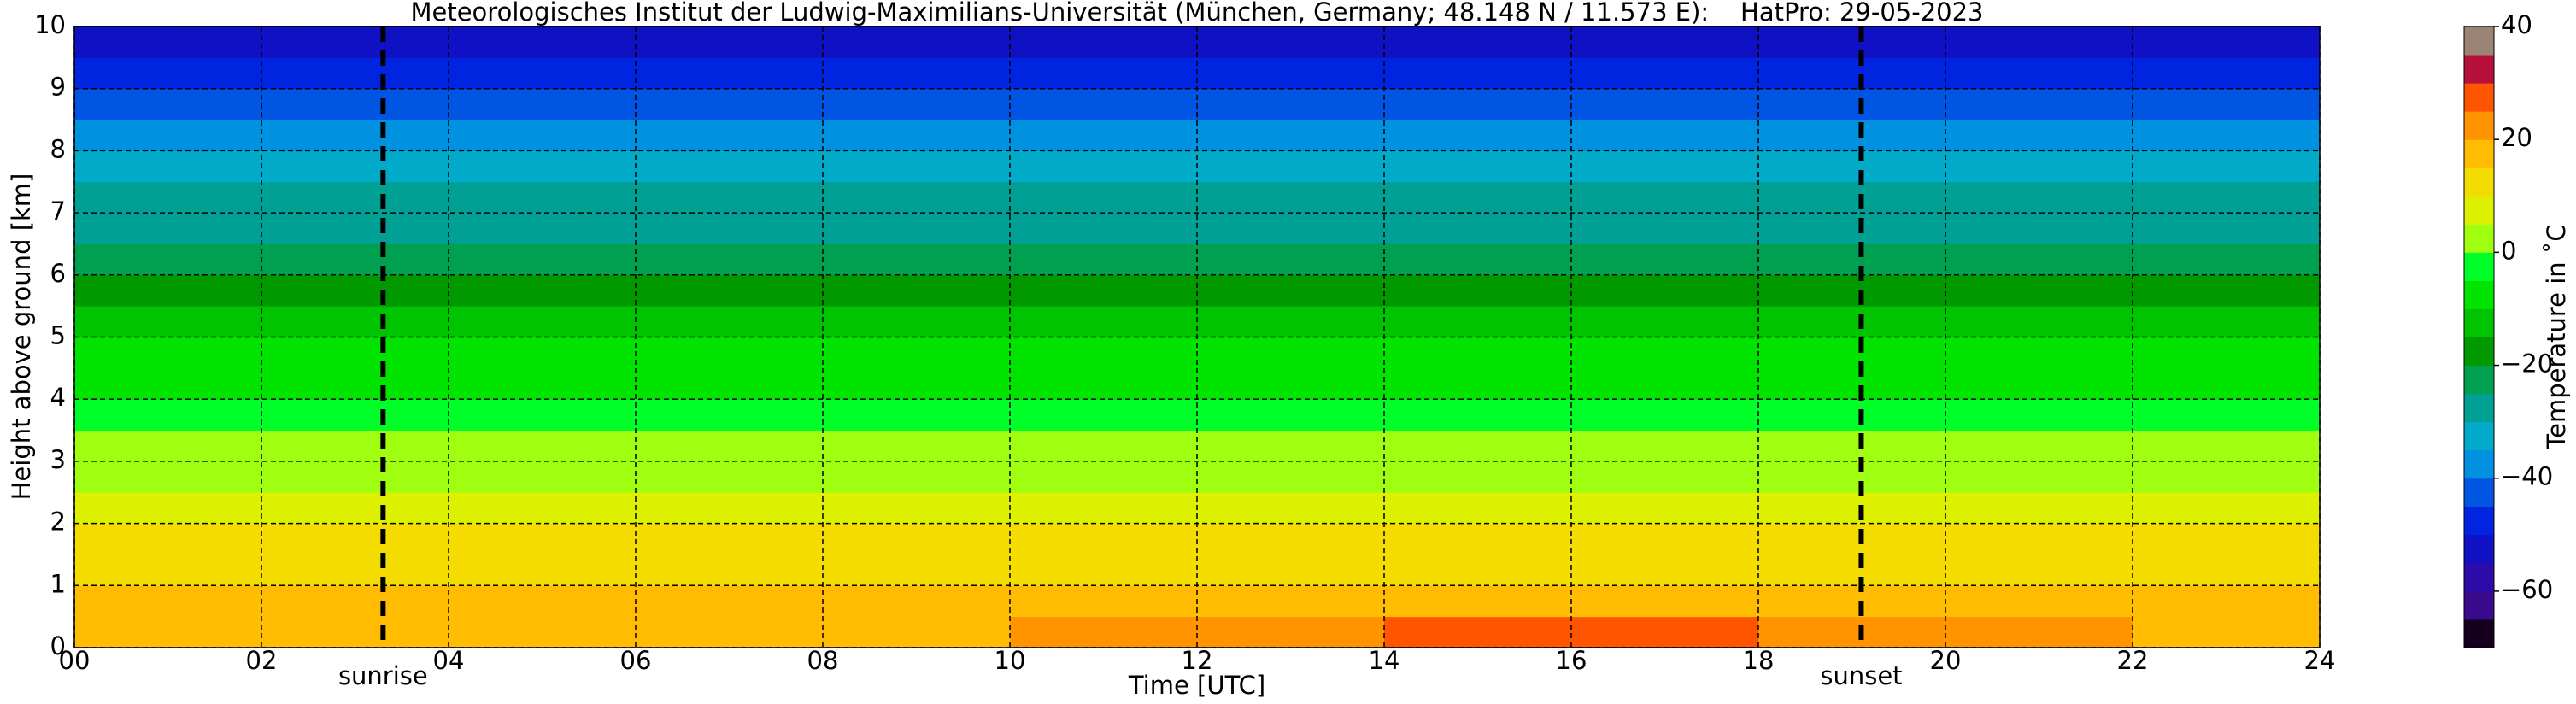  Describe the element at coordinates (58, 459) in the screenshot. I see `y-tick-label: 3` at that location.